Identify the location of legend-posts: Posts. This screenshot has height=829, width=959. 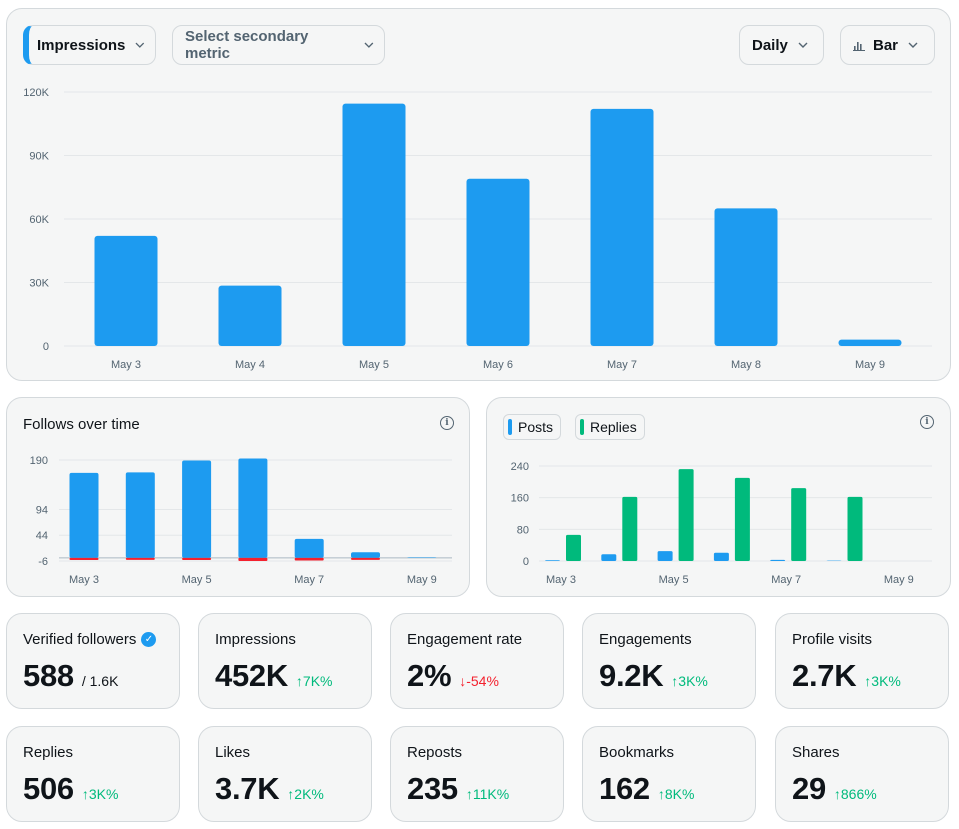
(532, 427).